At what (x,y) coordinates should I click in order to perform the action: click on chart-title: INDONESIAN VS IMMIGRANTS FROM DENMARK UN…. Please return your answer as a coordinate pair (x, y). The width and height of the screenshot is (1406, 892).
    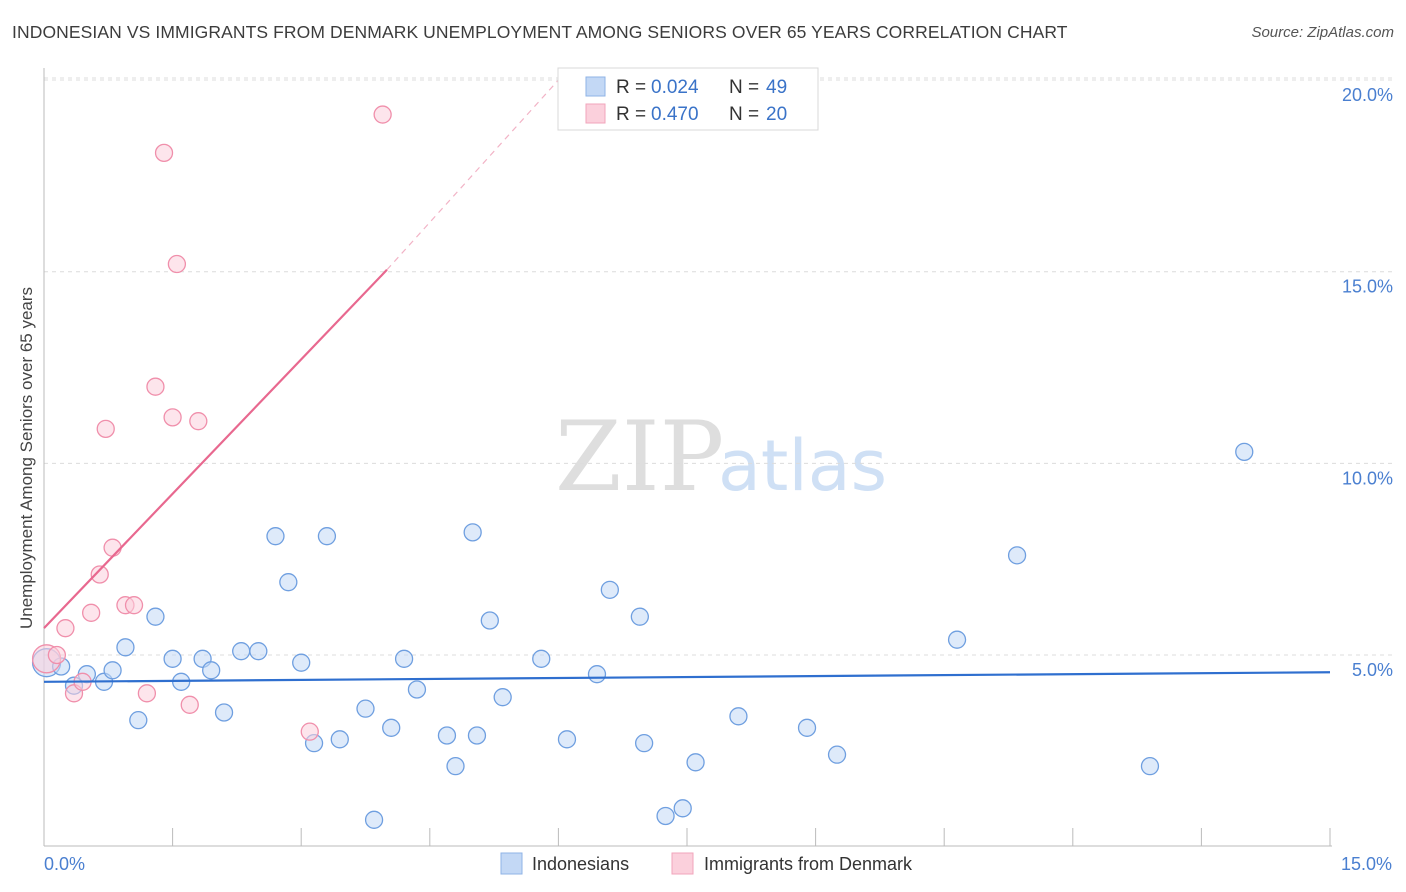
    Looking at the image, I should click on (540, 32).